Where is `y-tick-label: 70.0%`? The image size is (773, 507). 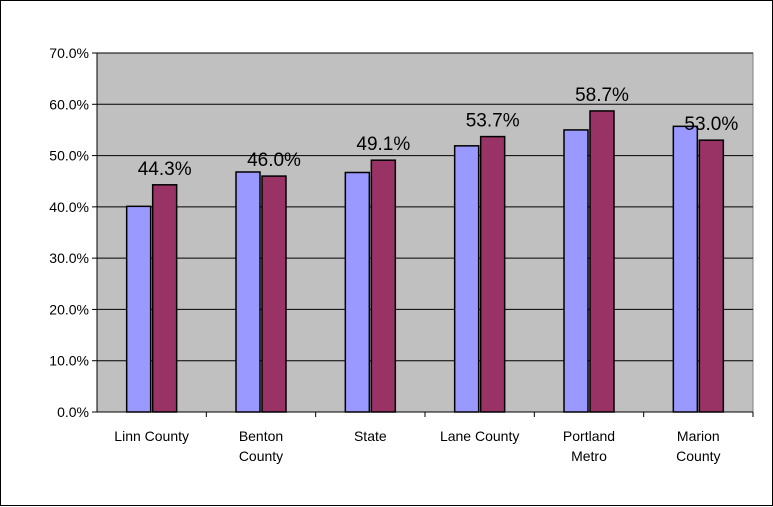 y-tick-label: 70.0% is located at coordinates (69, 53).